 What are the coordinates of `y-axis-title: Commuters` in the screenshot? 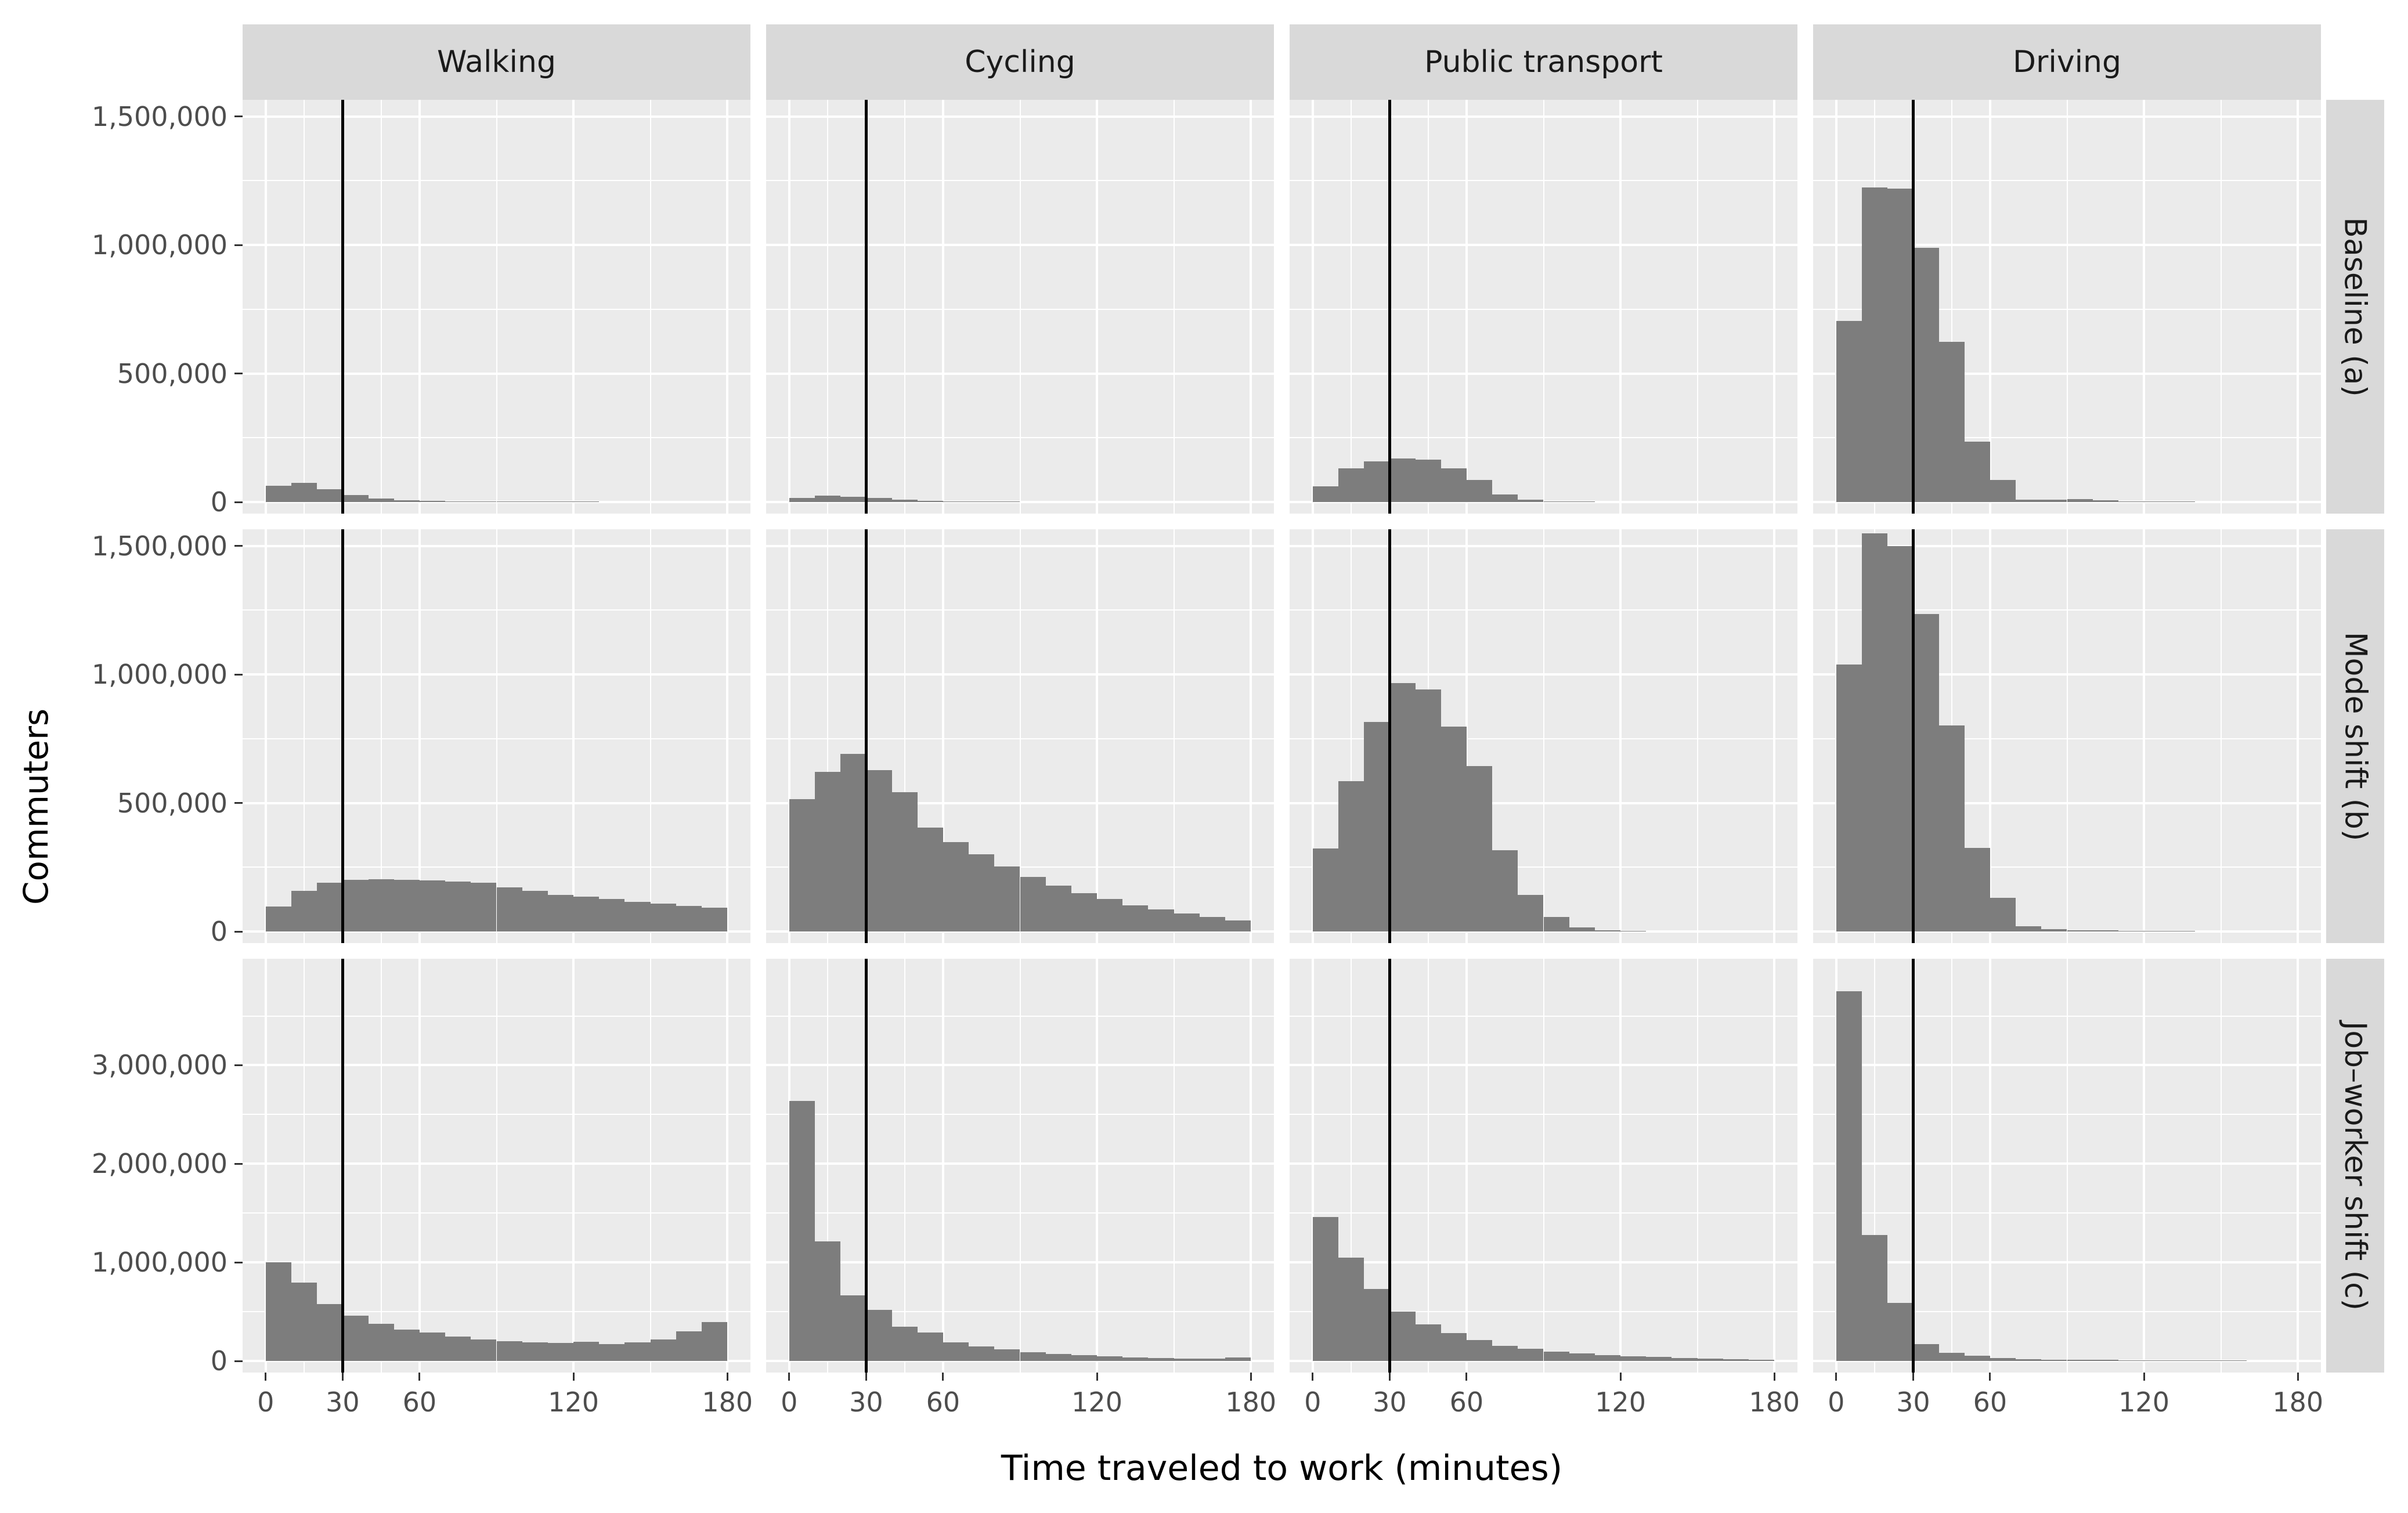 It's located at (36, 806).